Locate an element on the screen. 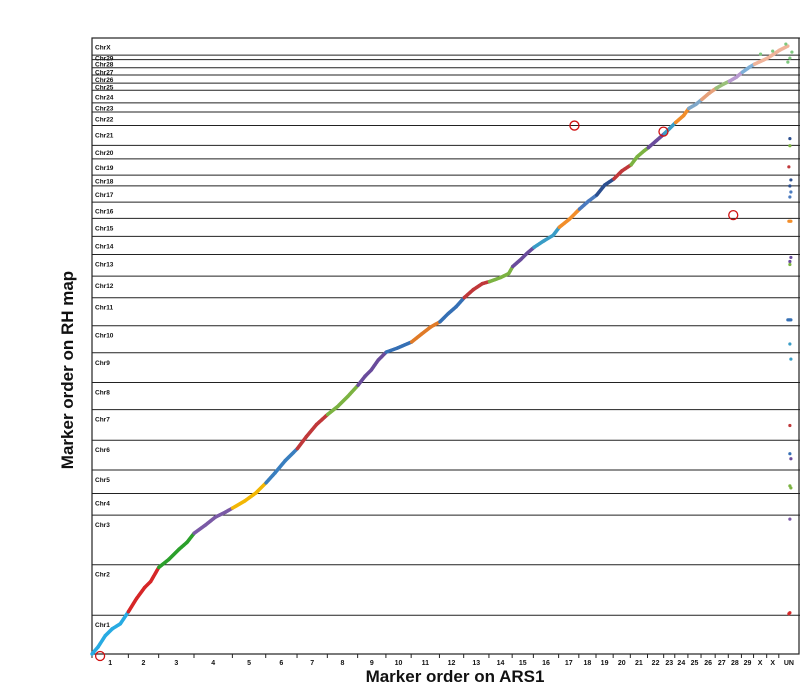 The width and height of the screenshot is (800, 687). data-point is located at coordinates (788, 46).